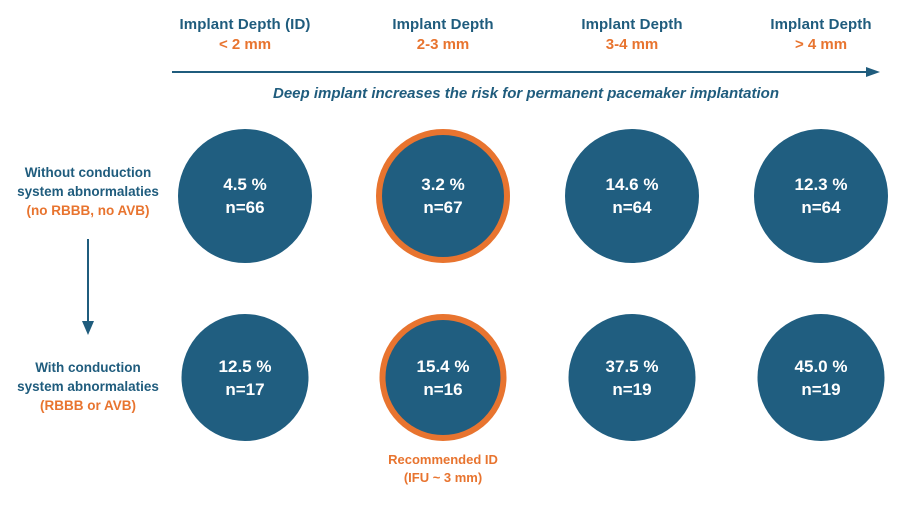 The image size is (908, 514). Describe the element at coordinates (632, 34) in the screenshot. I see `column-header-3-4mm: Implant Depth 3-4 mm` at that location.